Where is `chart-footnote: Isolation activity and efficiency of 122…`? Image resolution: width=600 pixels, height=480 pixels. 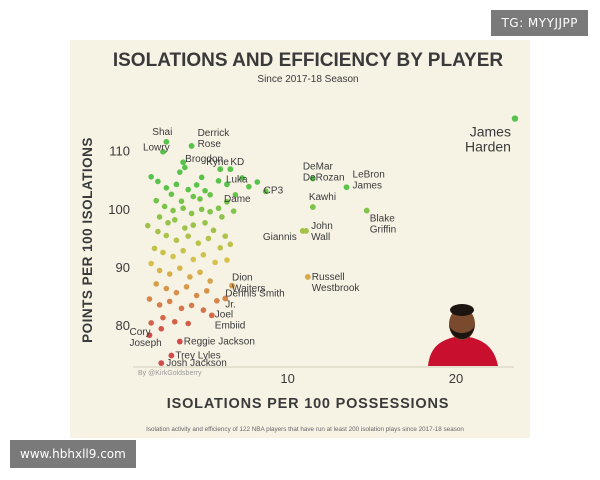 chart-footnote: Isolation activity and efficiency of 122… is located at coordinates (305, 429).